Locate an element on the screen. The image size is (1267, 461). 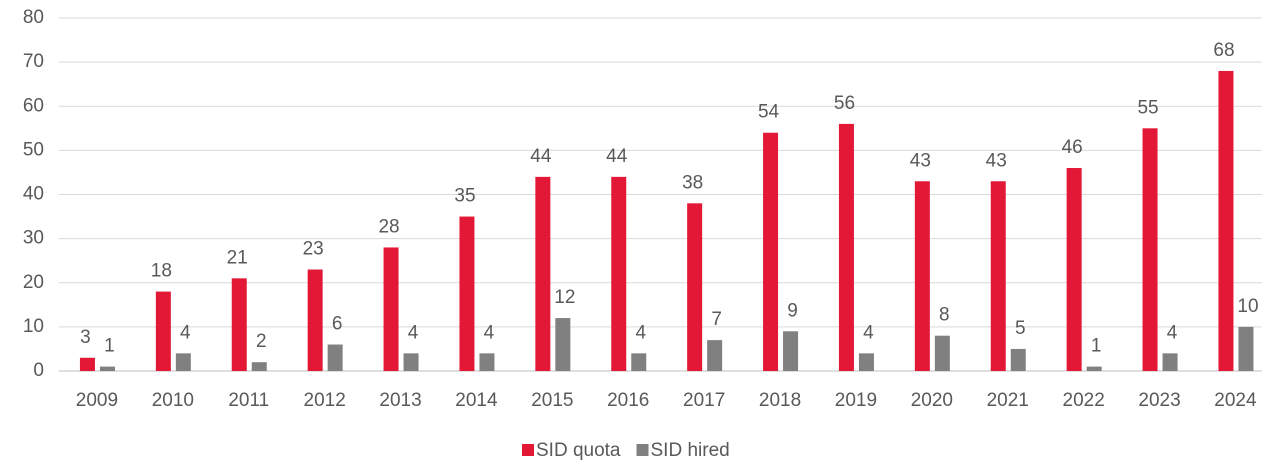
data-label: 3 is located at coordinates (85, 337).